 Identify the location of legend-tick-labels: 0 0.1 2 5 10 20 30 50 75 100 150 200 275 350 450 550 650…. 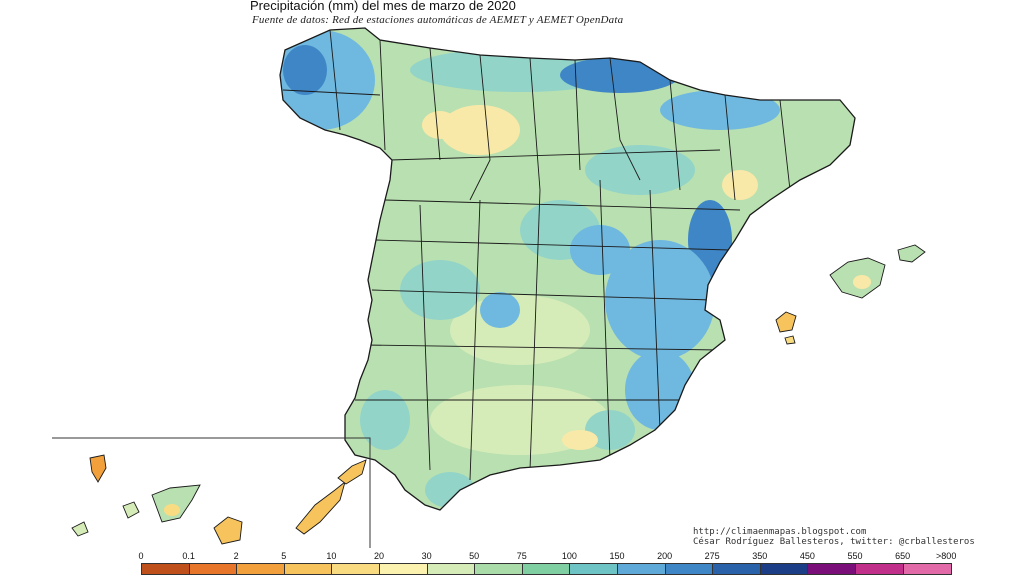
(512, 557).